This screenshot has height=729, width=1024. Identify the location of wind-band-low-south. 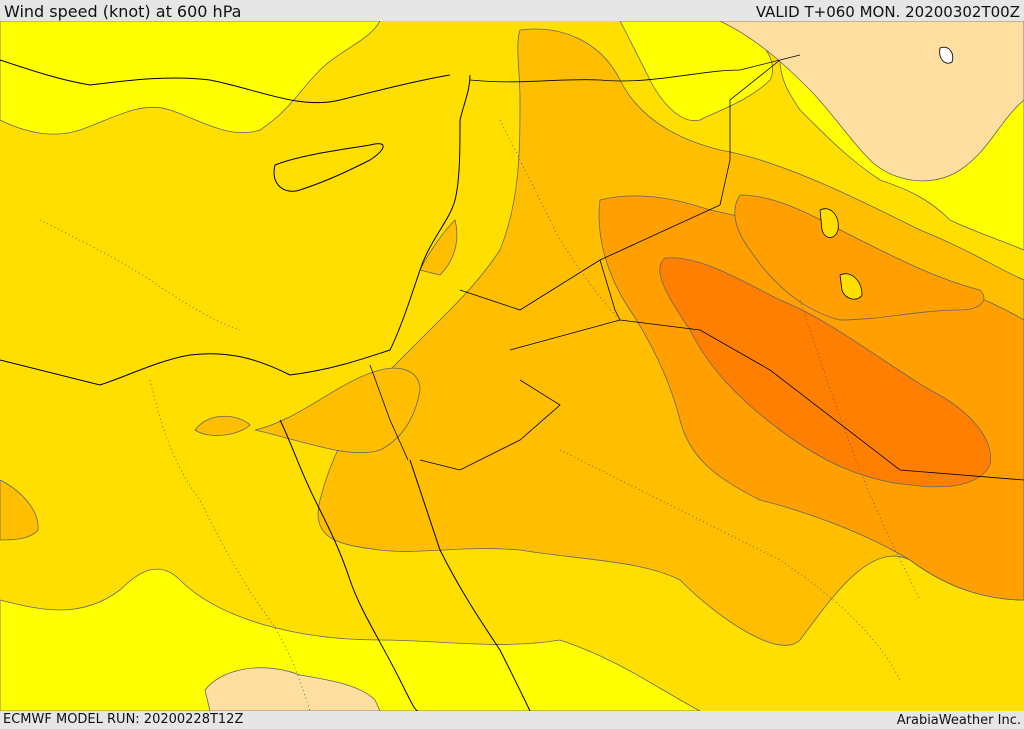
(350, 639).